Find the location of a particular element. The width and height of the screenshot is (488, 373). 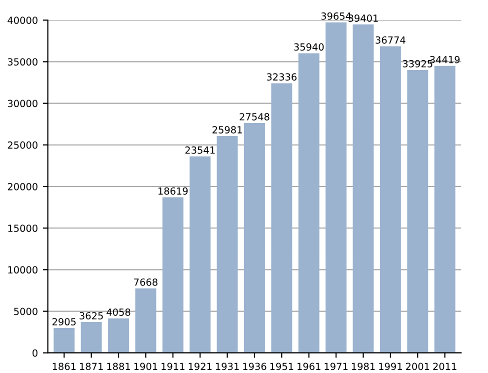

x-tick-label: 2011 is located at coordinates (444, 366).